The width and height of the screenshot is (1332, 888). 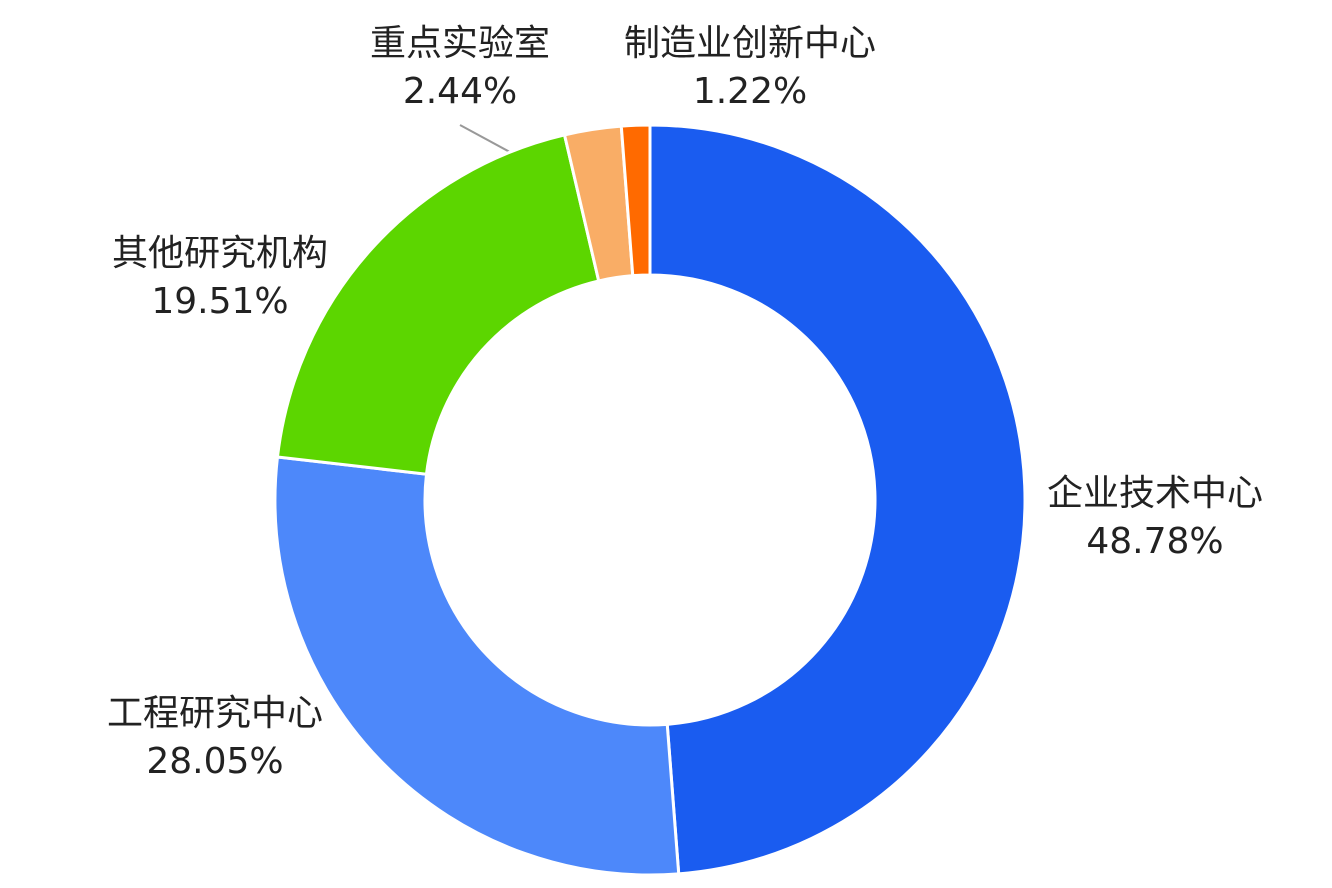 I want to click on value-label: 48.78%, so click(x=1154, y=541).